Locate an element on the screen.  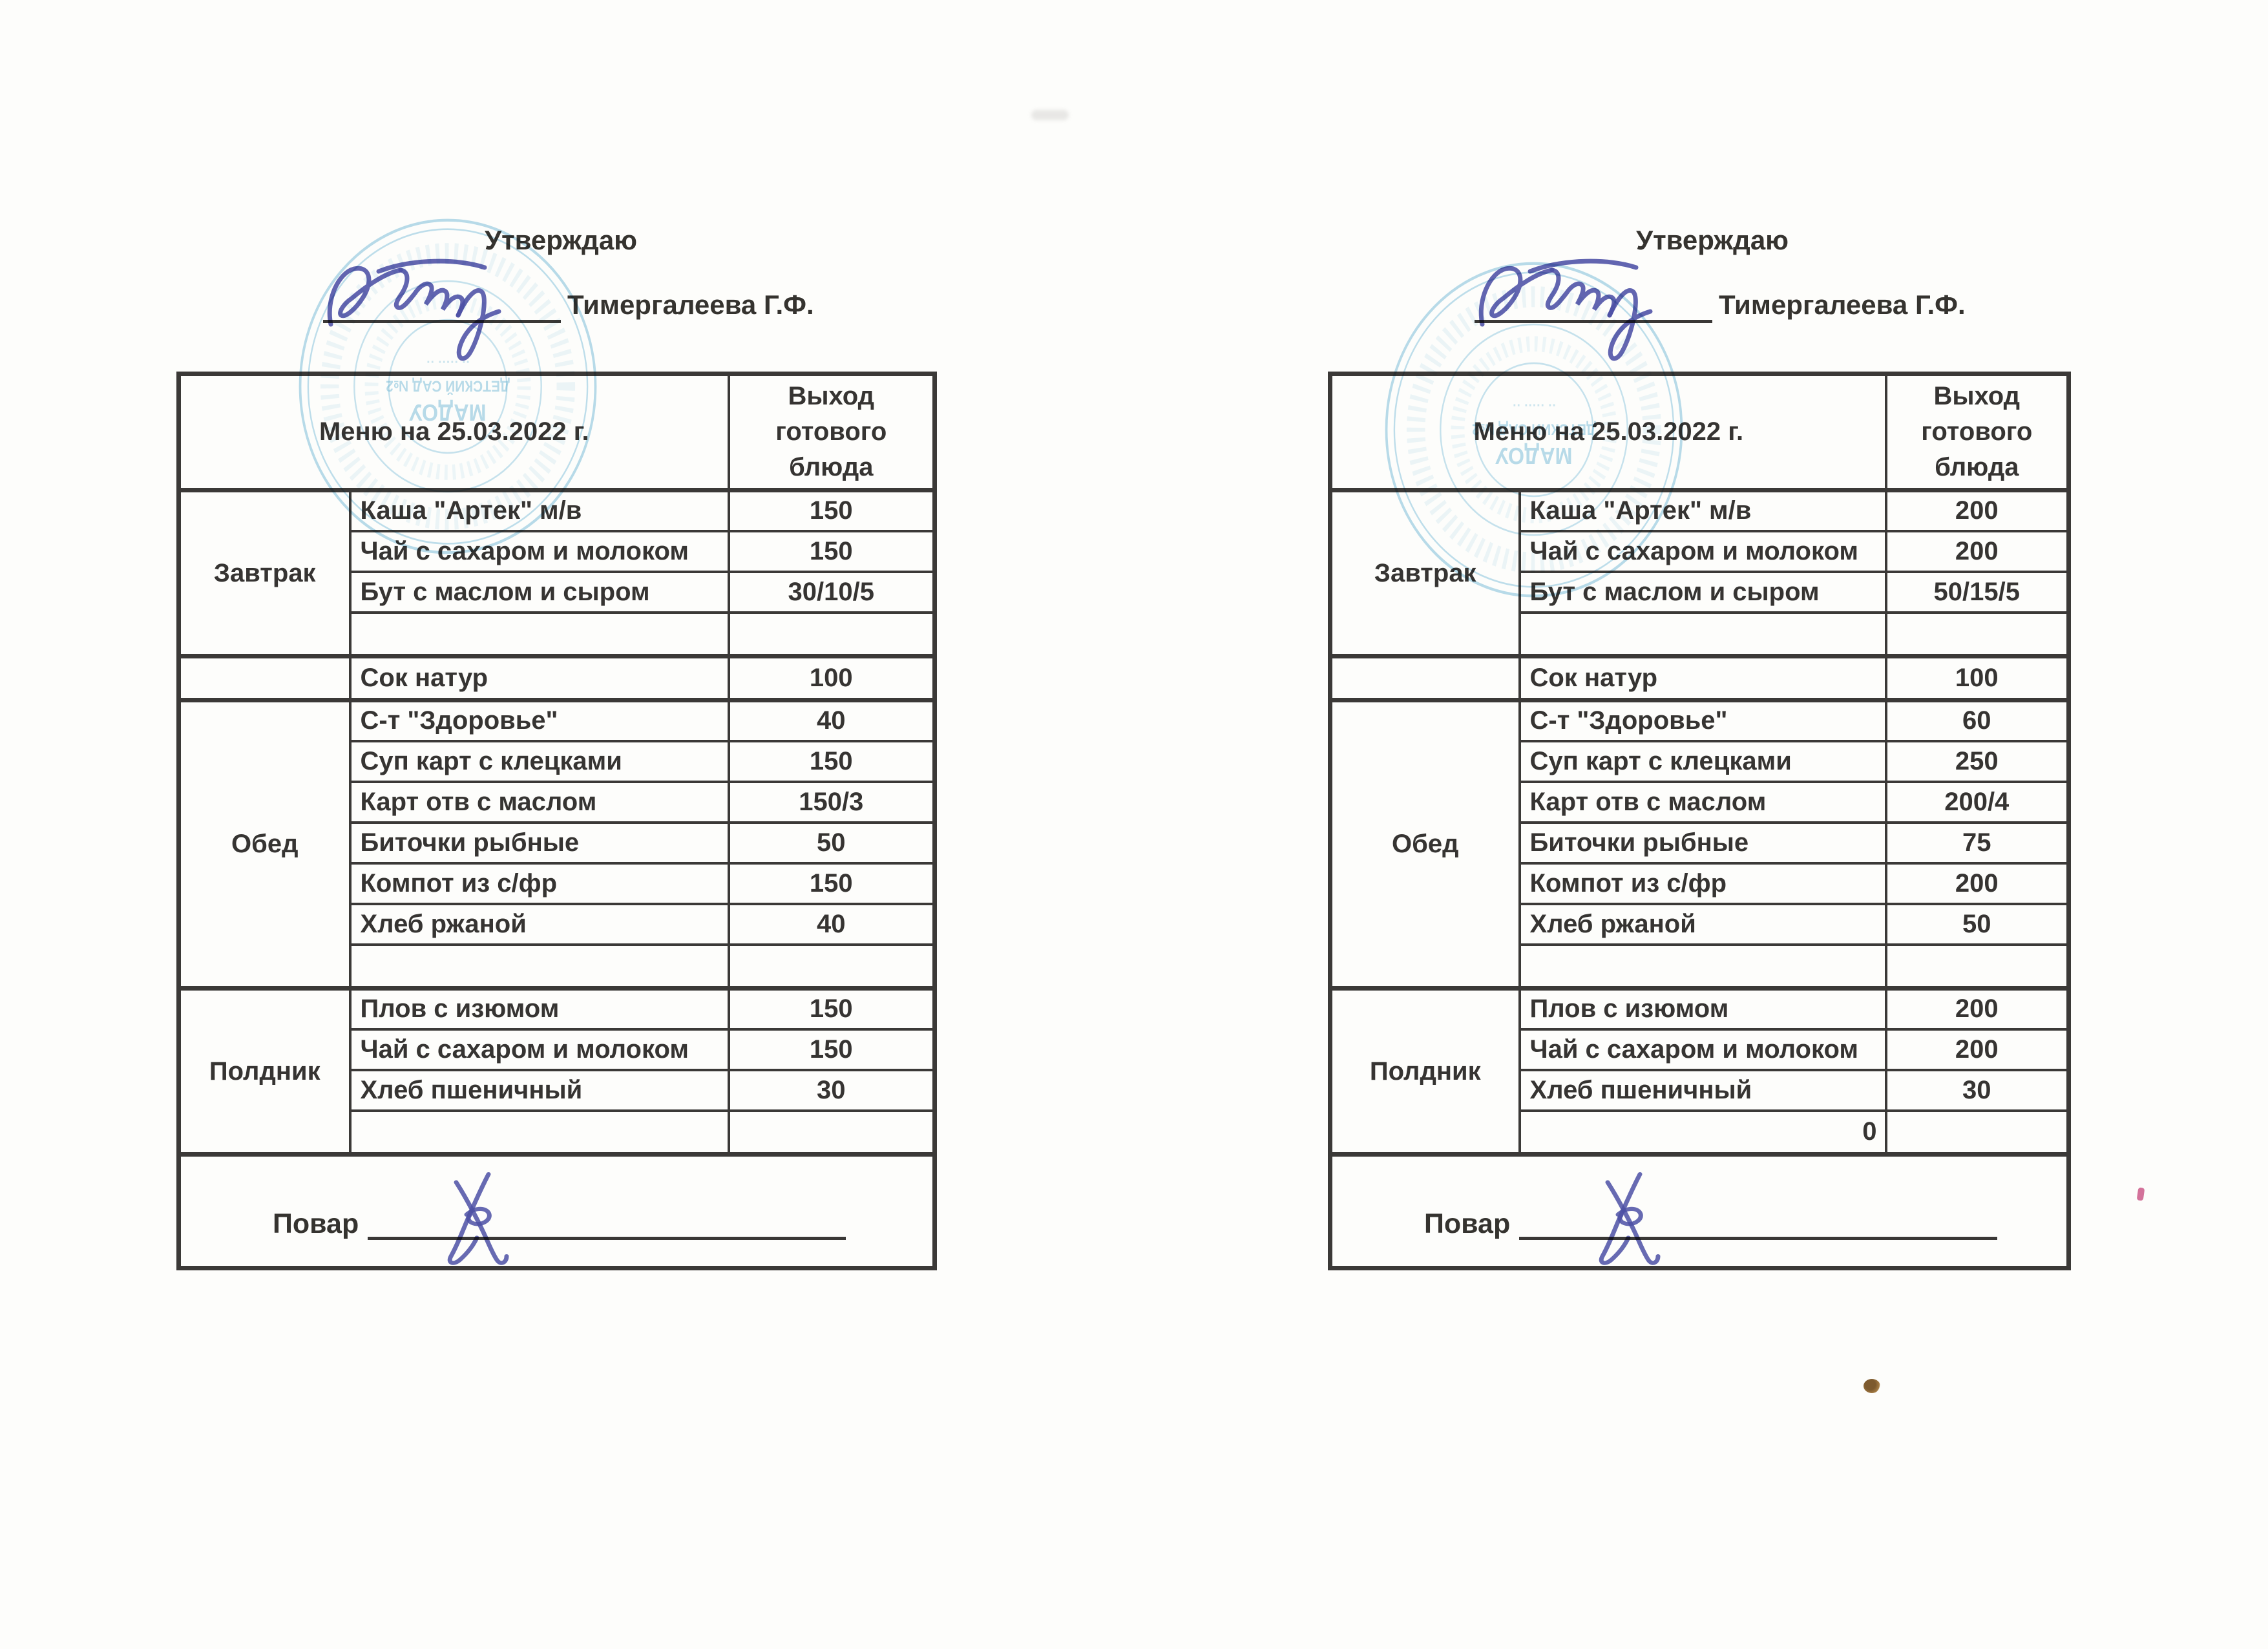
round-stamp: МАДОУ ДЕТСКИЙ САД №2 ·· ····· ·· is located at coordinates (1534, 430).